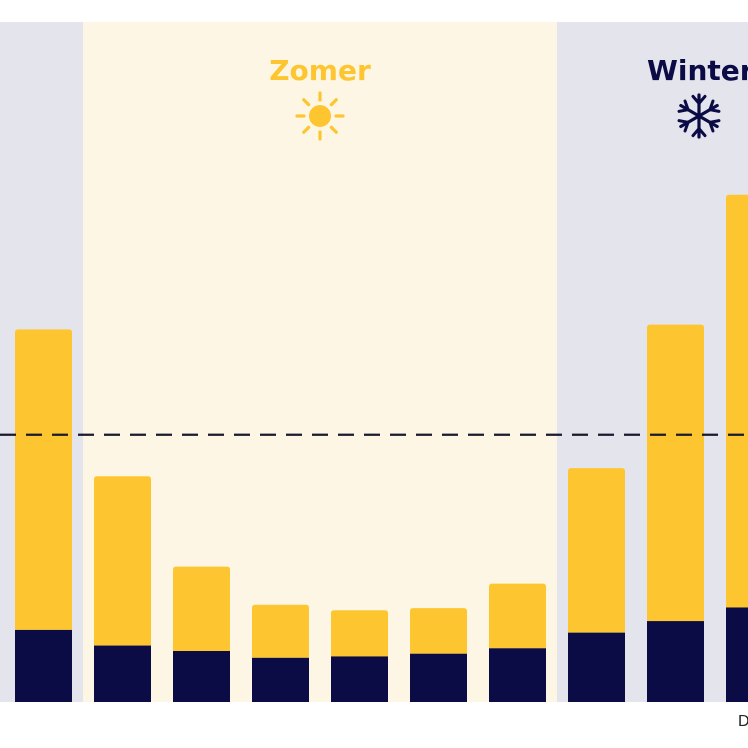  Describe the element at coordinates (743, 721) in the screenshot. I see `x-tick-label: D` at that location.